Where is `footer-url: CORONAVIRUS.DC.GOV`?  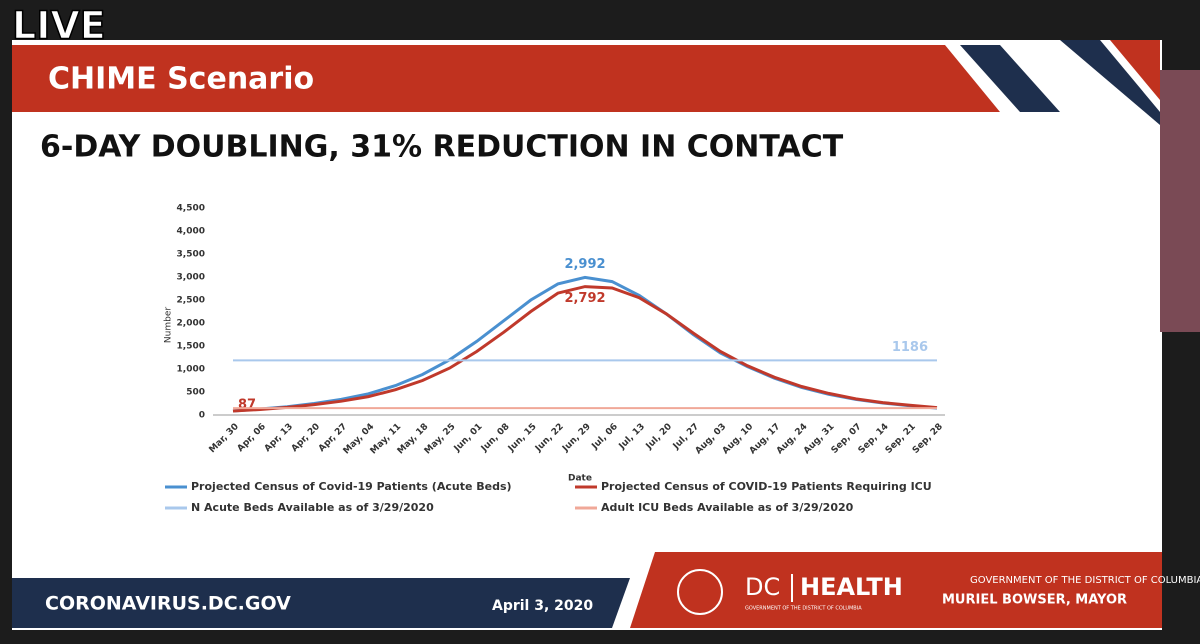 footer-url: CORONAVIRUS.DC.GOV is located at coordinates (168, 604).